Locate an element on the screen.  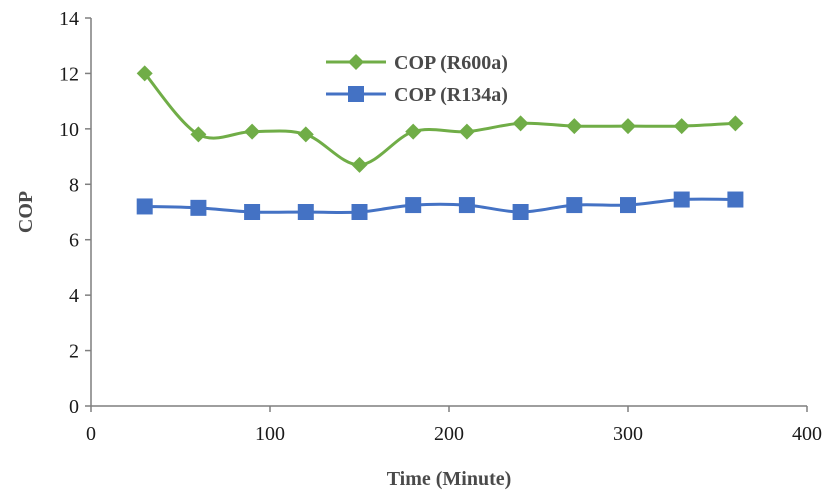
y-tick-label: 14 is located at coordinates (69, 19).